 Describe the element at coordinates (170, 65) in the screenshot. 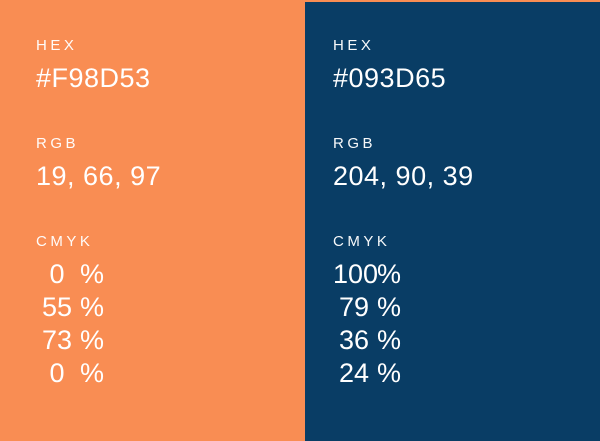

I see `hex-section: HEX #F98D53` at that location.